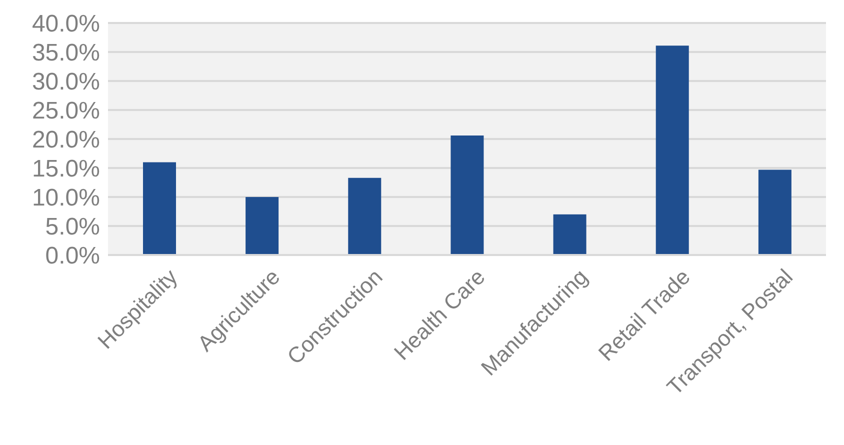 The height and width of the screenshot is (445, 844). What do you see at coordinates (66, 111) in the screenshot?
I see `y-tick-label: 25.0%` at bounding box center [66, 111].